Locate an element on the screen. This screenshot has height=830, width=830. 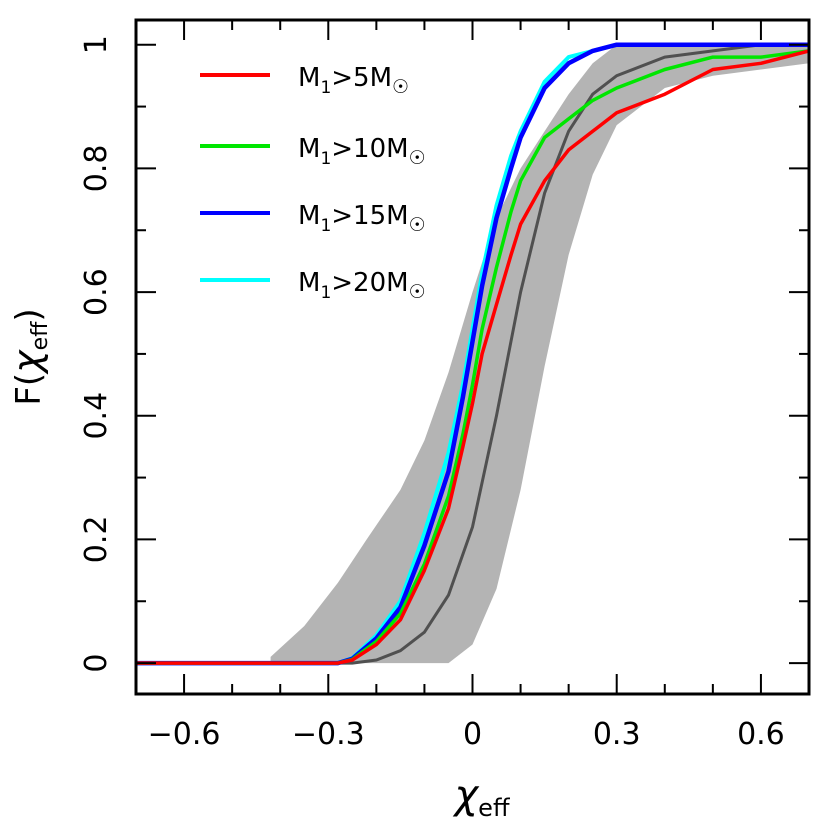
legend-label: M1>5M☉ is located at coordinates (353, 80).